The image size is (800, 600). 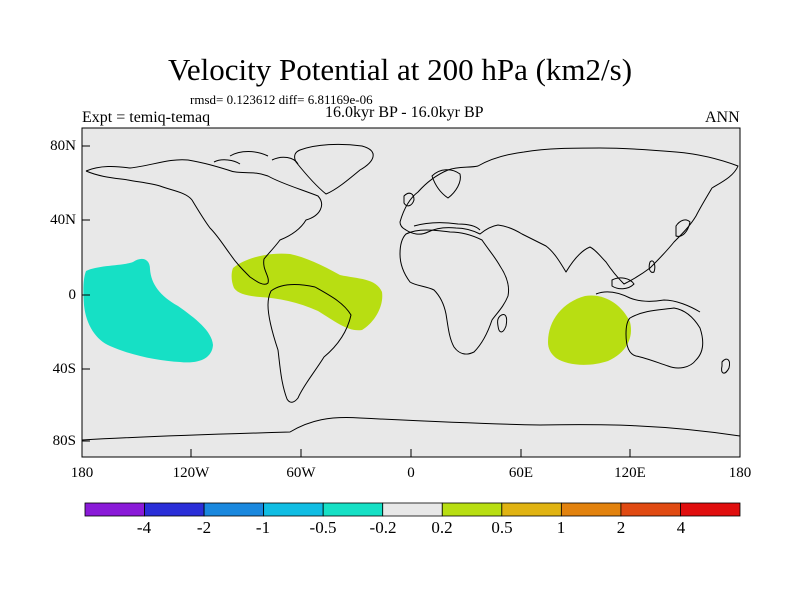 I want to click on coast-north-america, so click(x=203, y=222).